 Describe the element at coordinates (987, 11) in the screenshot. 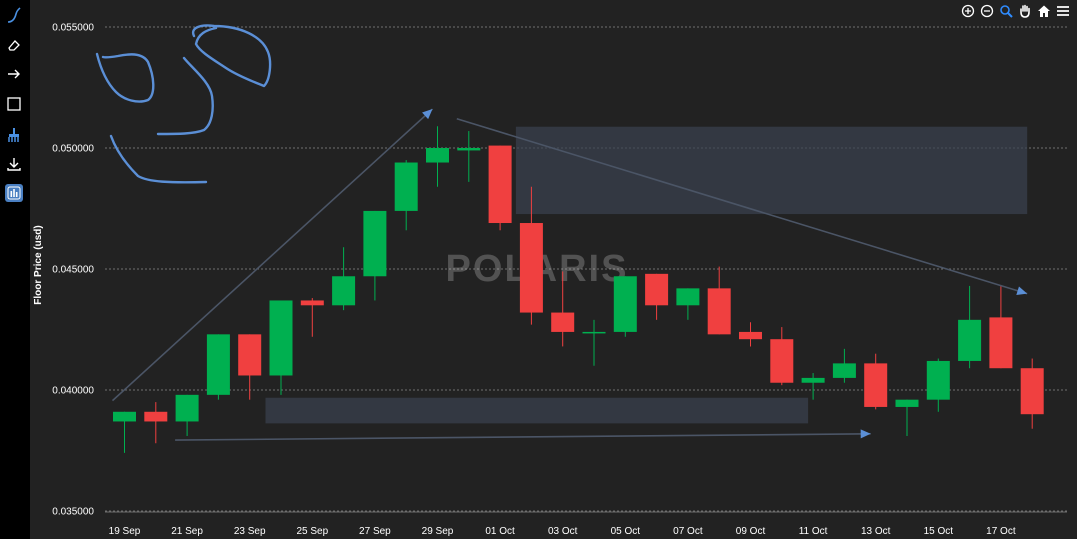

I see `zoom-out-icon` at that location.